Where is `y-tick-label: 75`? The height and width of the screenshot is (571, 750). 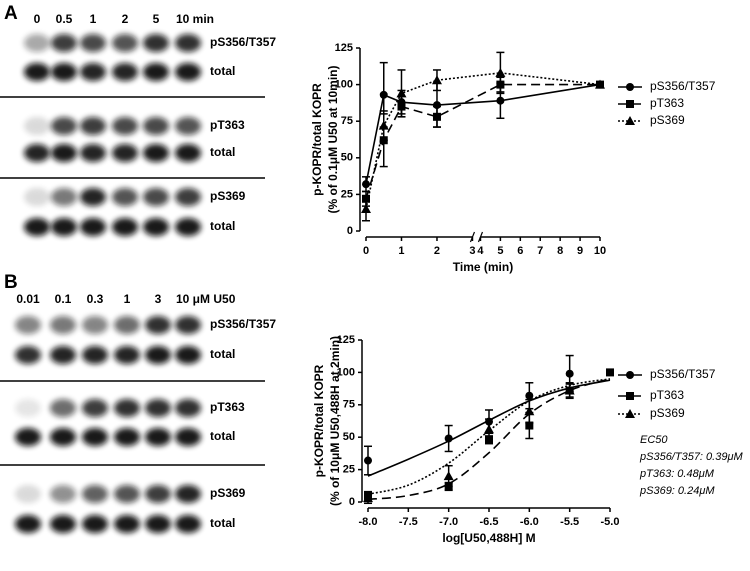
y-tick-label: 75 is located at coordinates (347, 121).